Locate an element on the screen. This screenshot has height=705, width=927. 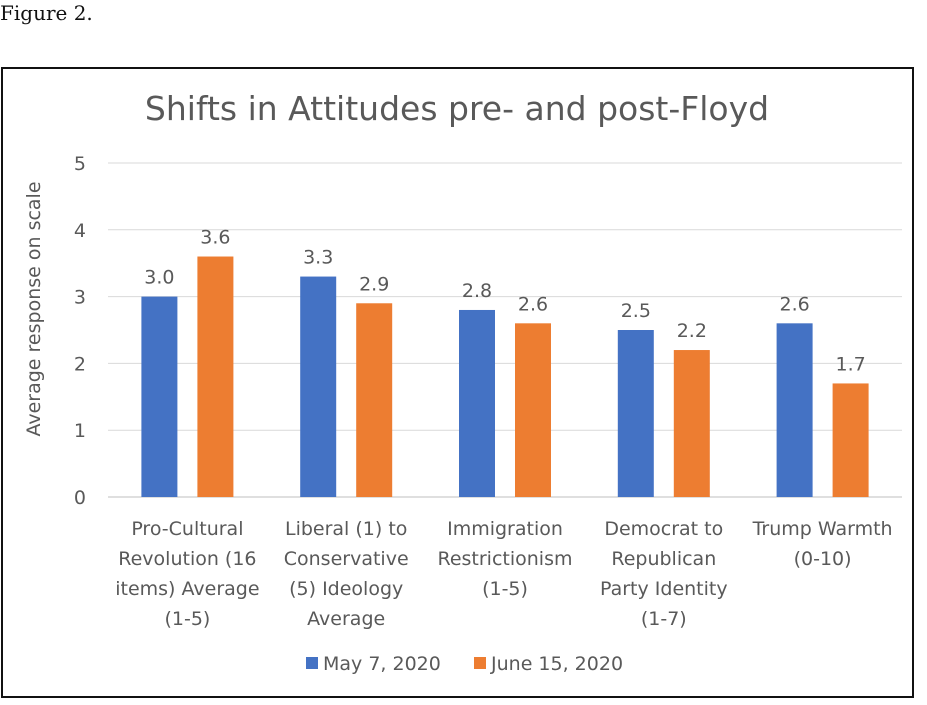
y-tick-label: 0 is located at coordinates (80, 498).